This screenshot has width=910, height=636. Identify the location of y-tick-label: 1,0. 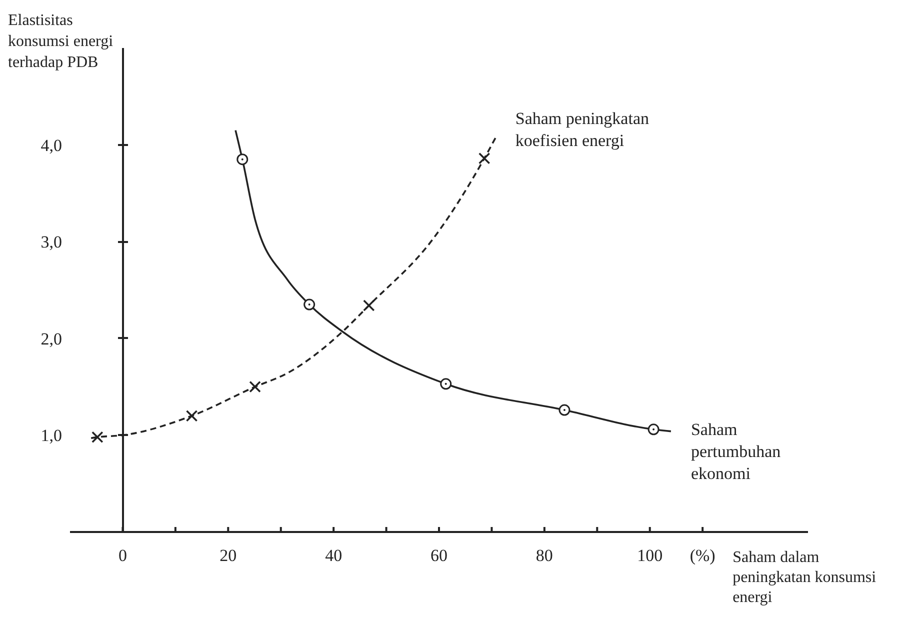
(51, 436).